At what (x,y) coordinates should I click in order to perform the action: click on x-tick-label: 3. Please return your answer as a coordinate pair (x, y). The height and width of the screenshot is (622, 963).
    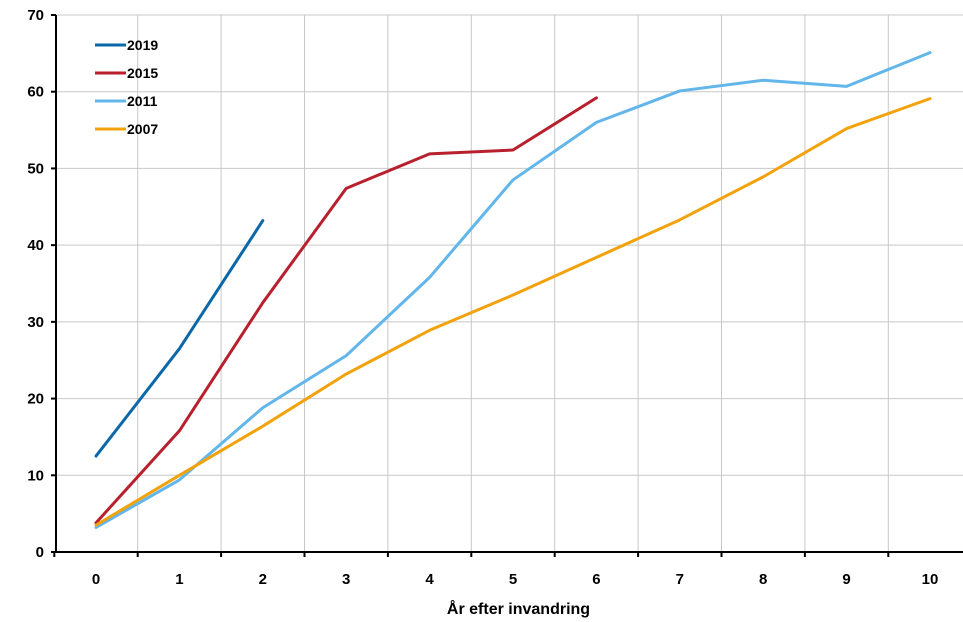
    Looking at the image, I should click on (346, 579).